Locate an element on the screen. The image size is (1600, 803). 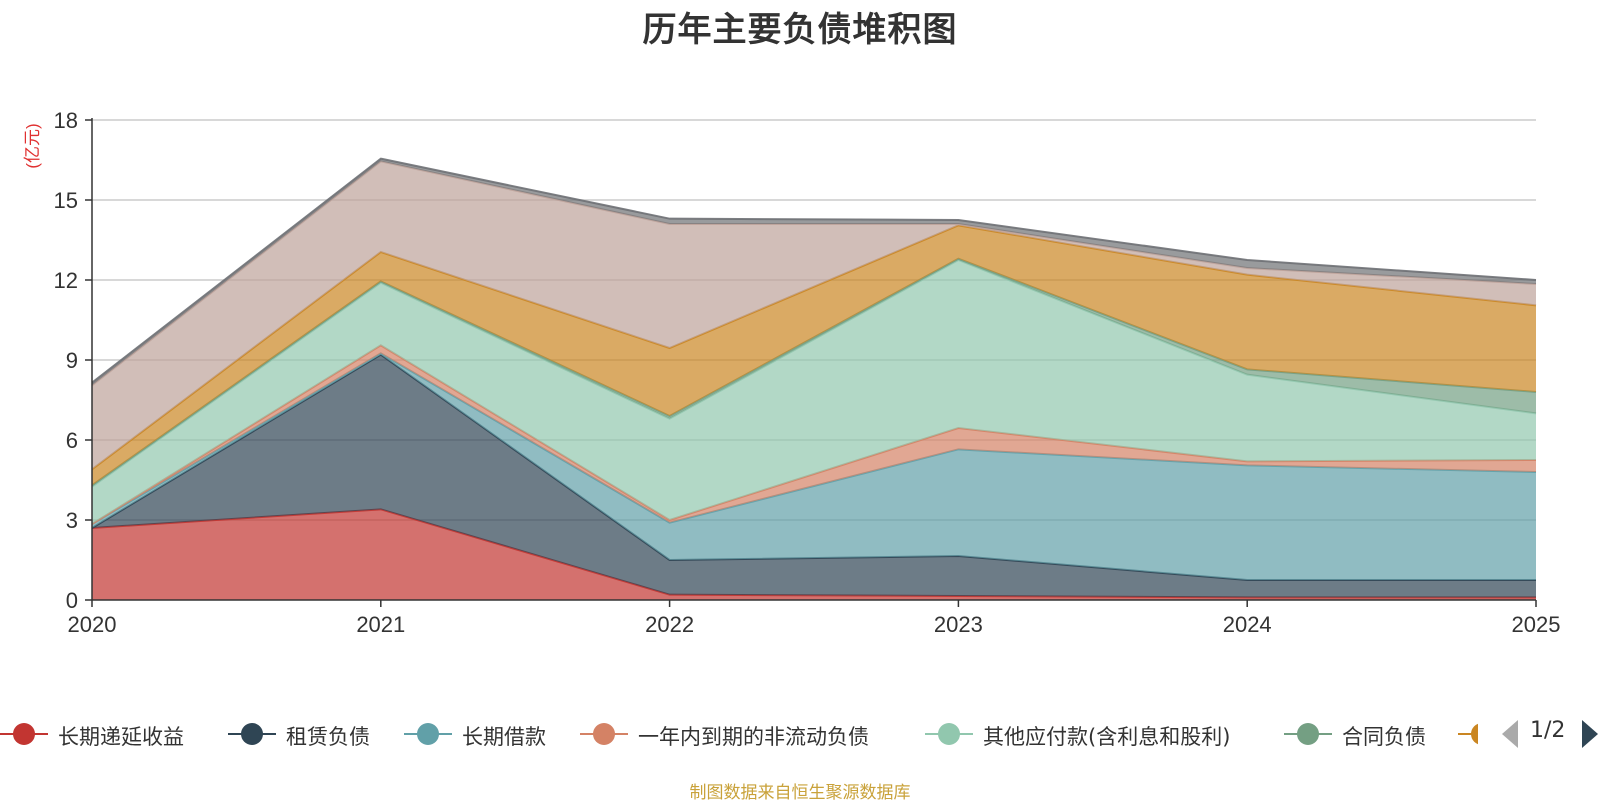
y-tick-label: 6 is located at coordinates (72, 440).